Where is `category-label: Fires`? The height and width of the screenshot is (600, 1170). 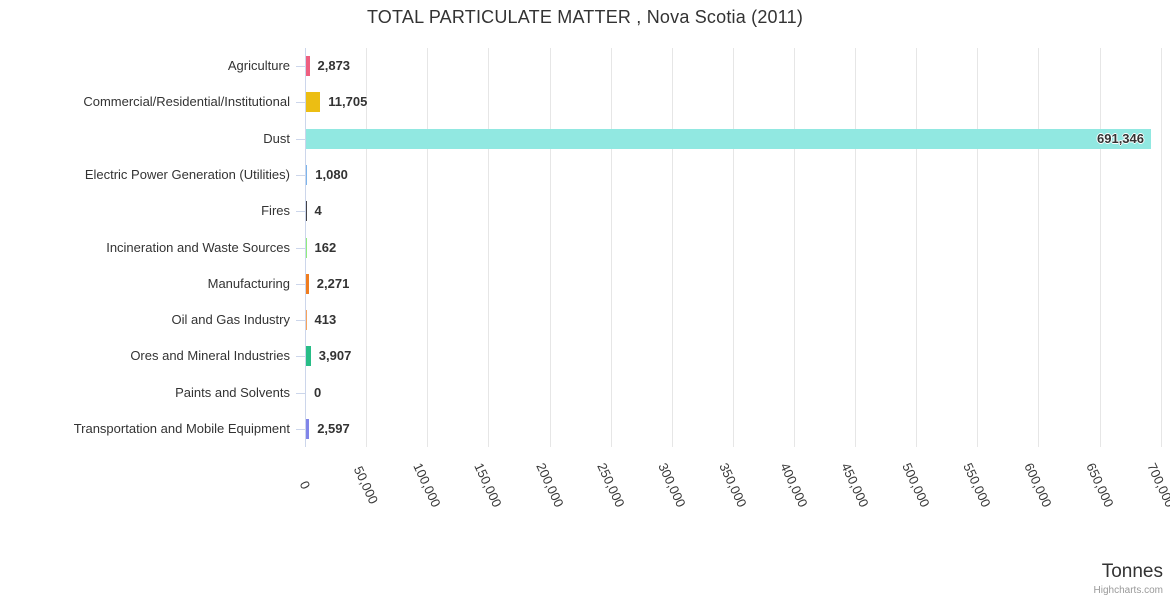 category-label: Fires is located at coordinates (275, 211).